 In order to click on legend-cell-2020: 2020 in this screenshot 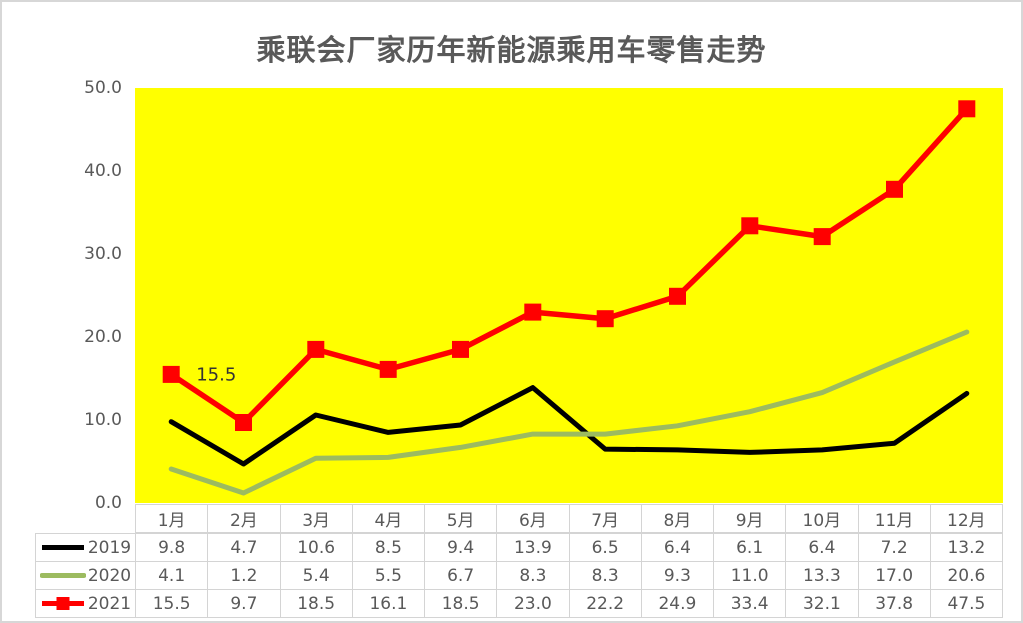, I will do `click(85, 575)`.